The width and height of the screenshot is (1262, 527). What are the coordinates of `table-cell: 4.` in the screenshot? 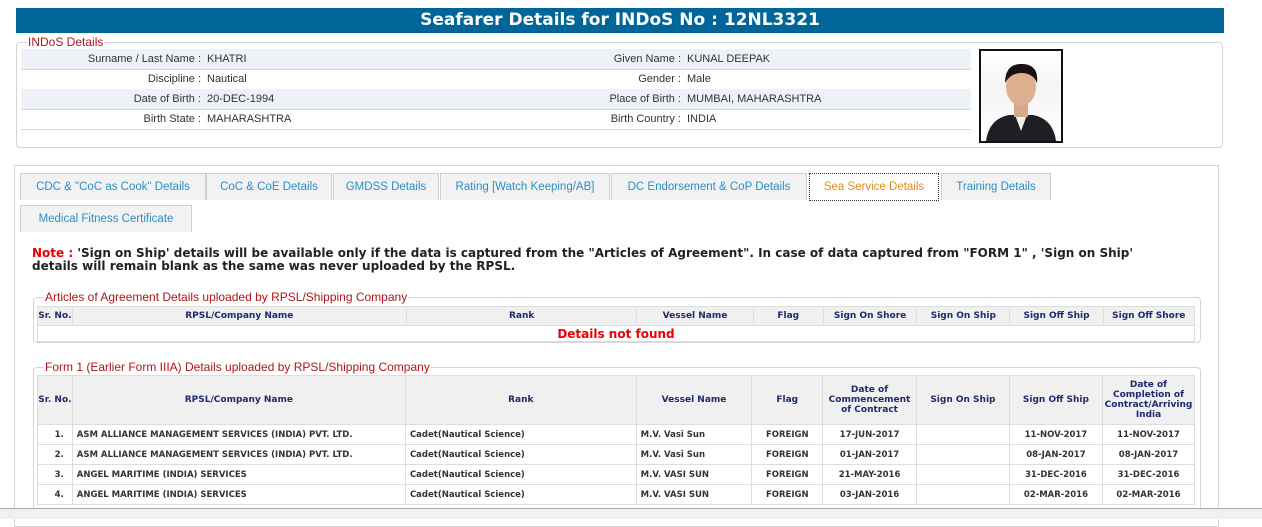 It's located at (55, 494).